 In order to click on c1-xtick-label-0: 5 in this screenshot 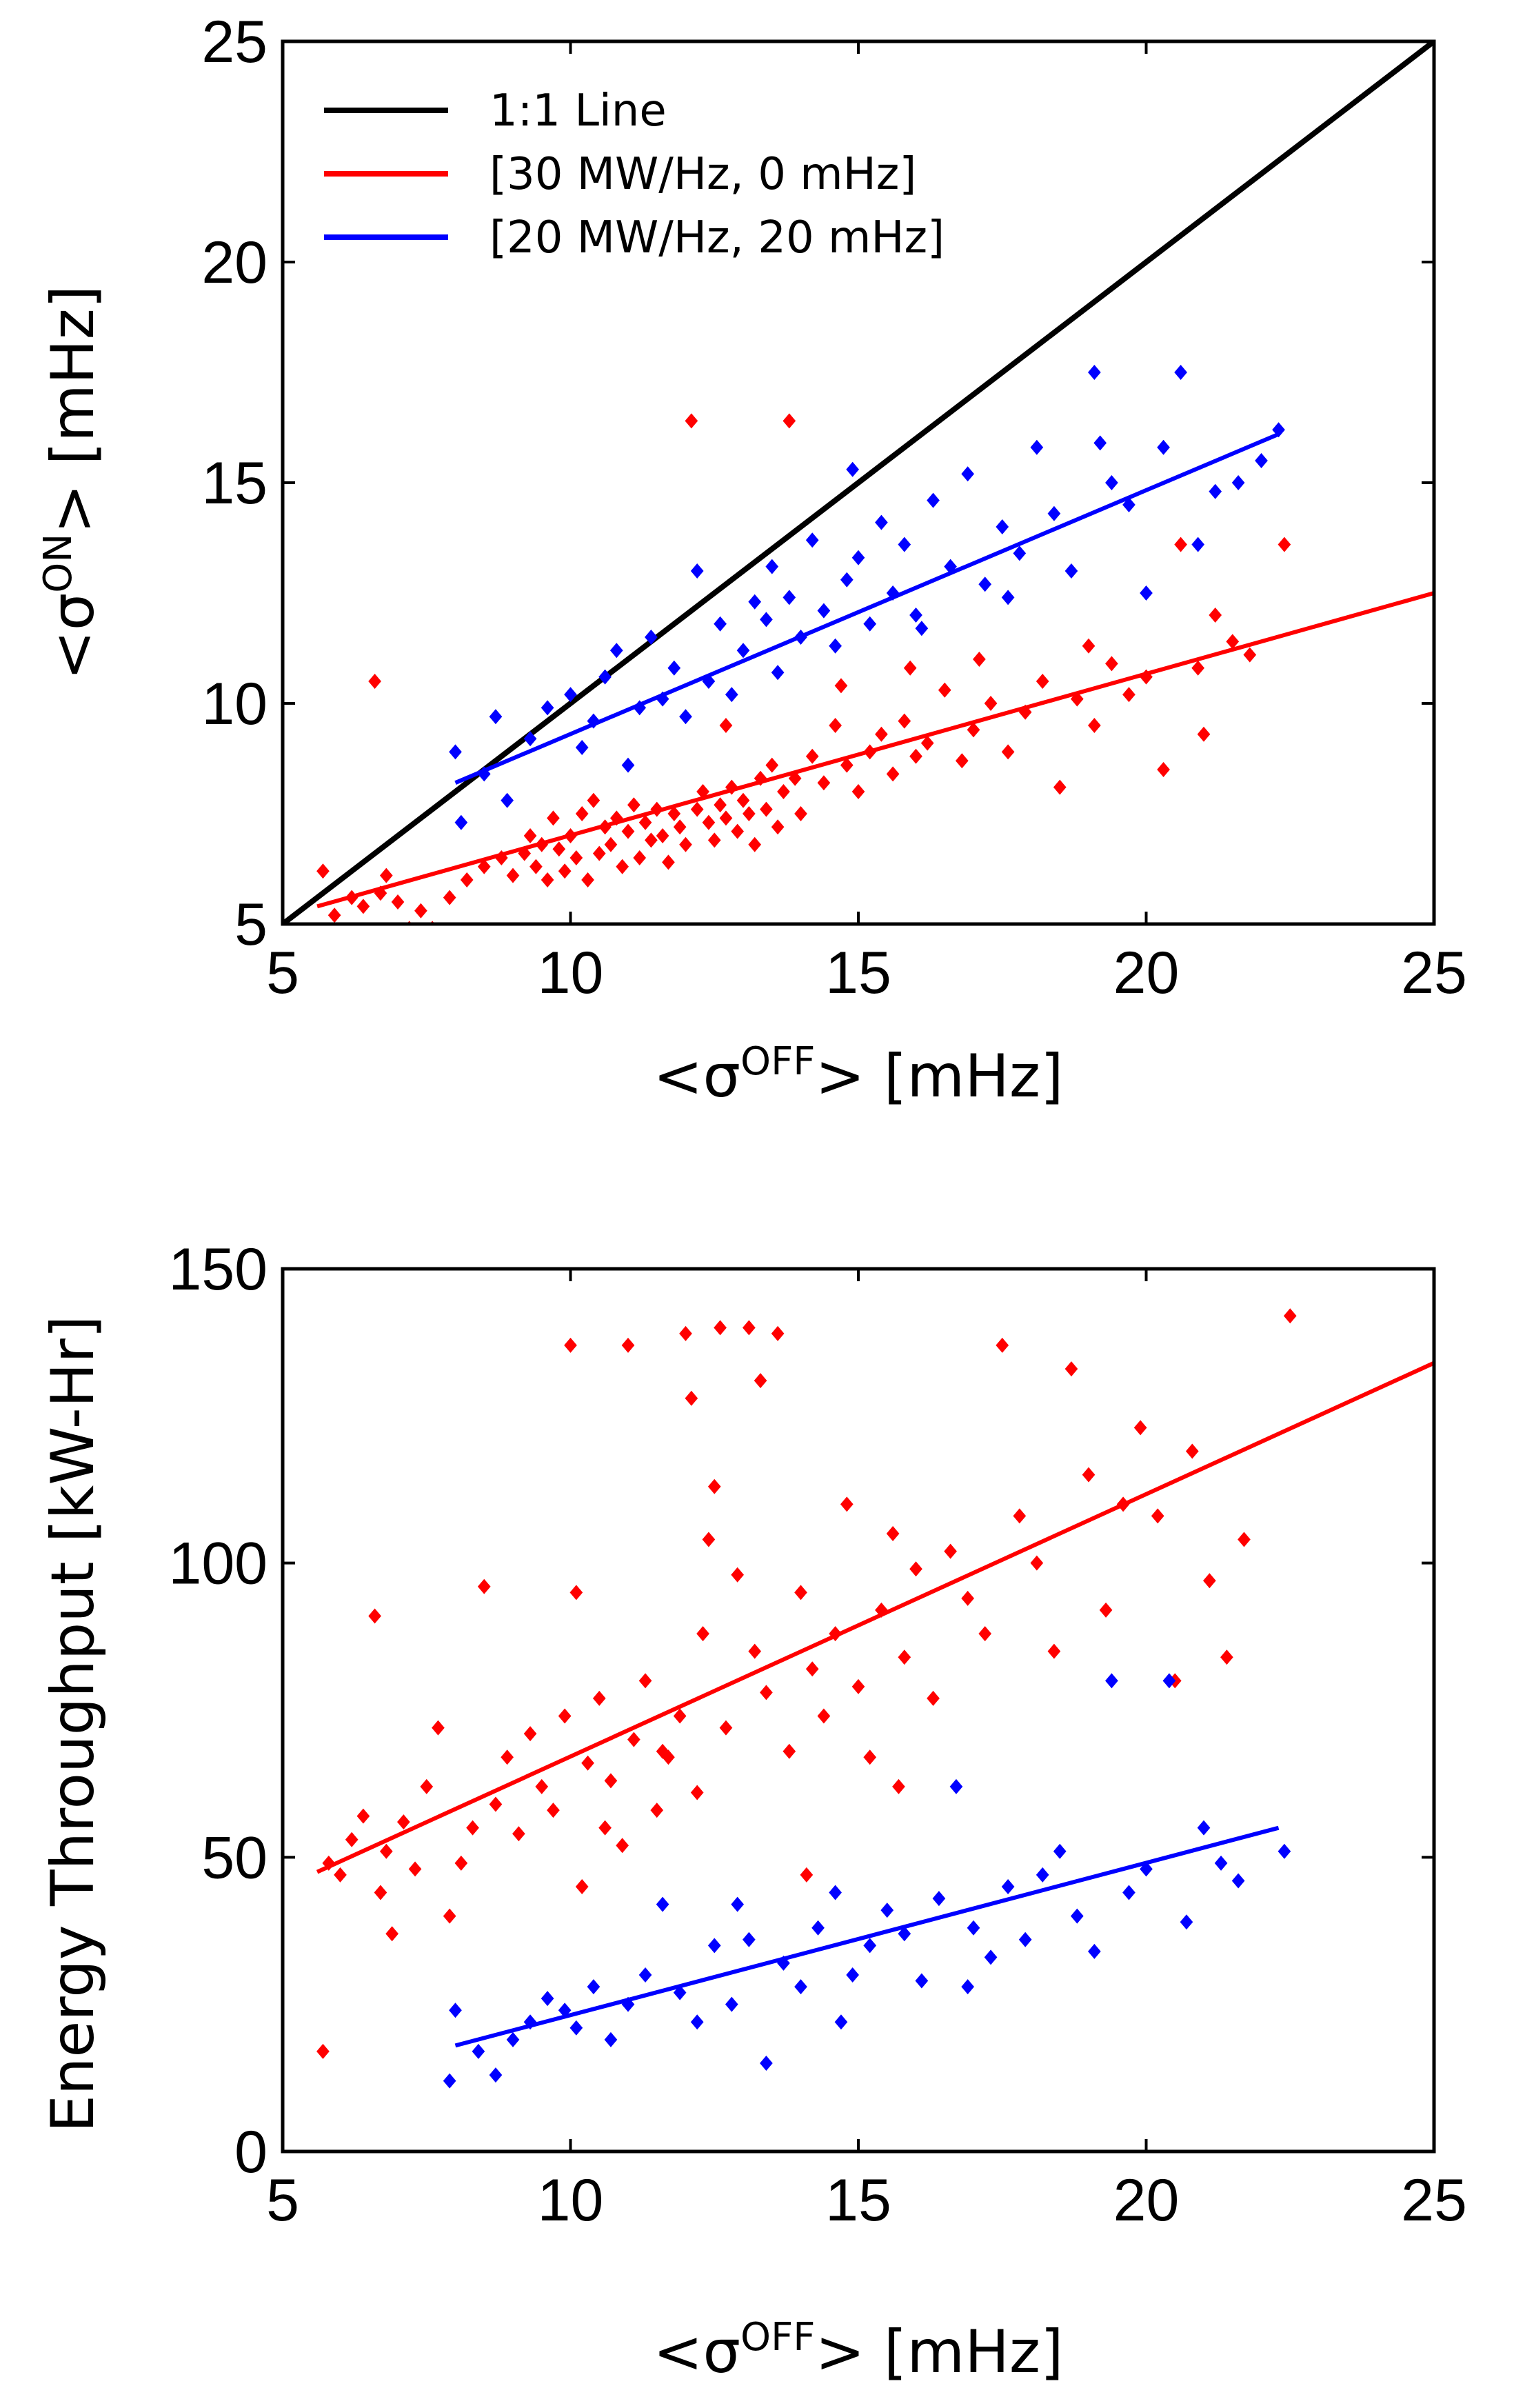, I will do `click(282, 973)`.